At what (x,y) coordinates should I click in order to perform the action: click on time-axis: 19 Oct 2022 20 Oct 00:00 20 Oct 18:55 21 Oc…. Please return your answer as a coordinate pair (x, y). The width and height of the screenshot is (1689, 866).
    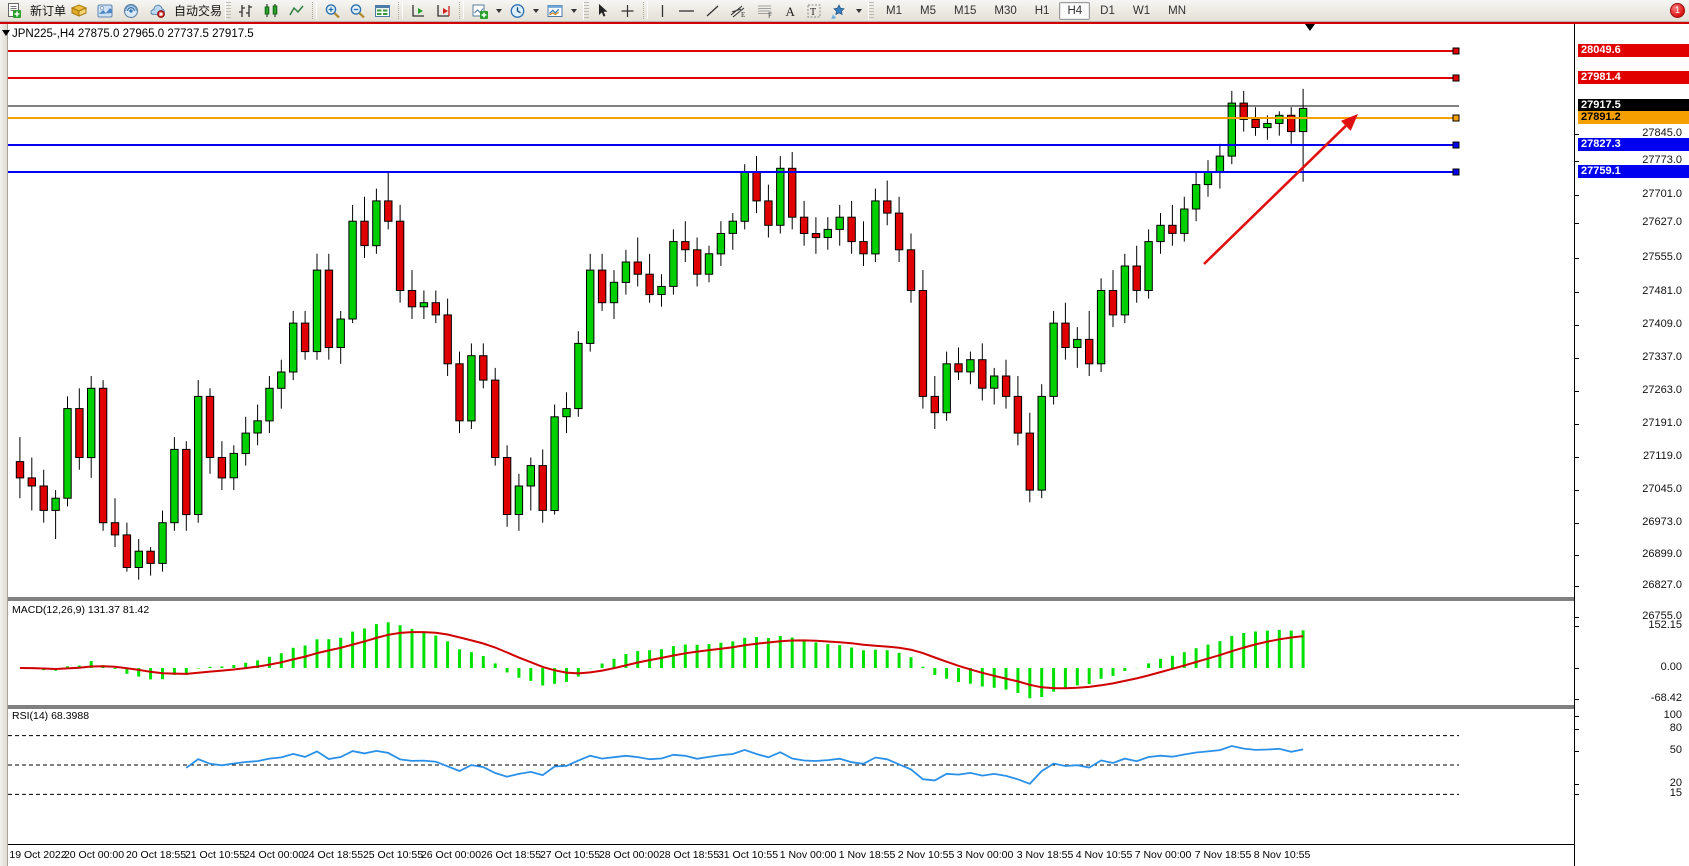
    Looking at the image, I should click on (791, 854).